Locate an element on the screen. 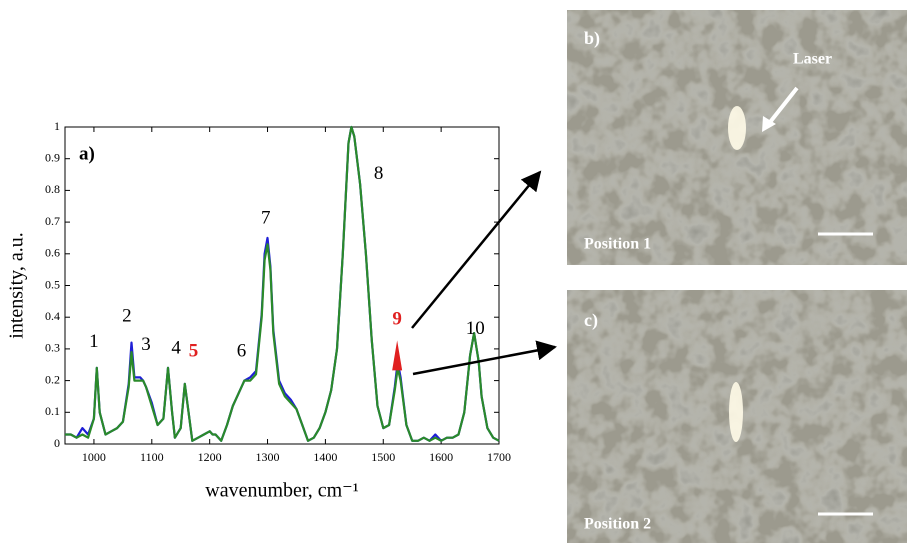 This screenshot has width=907, height=543. caption: Position 2 is located at coordinates (617, 524).